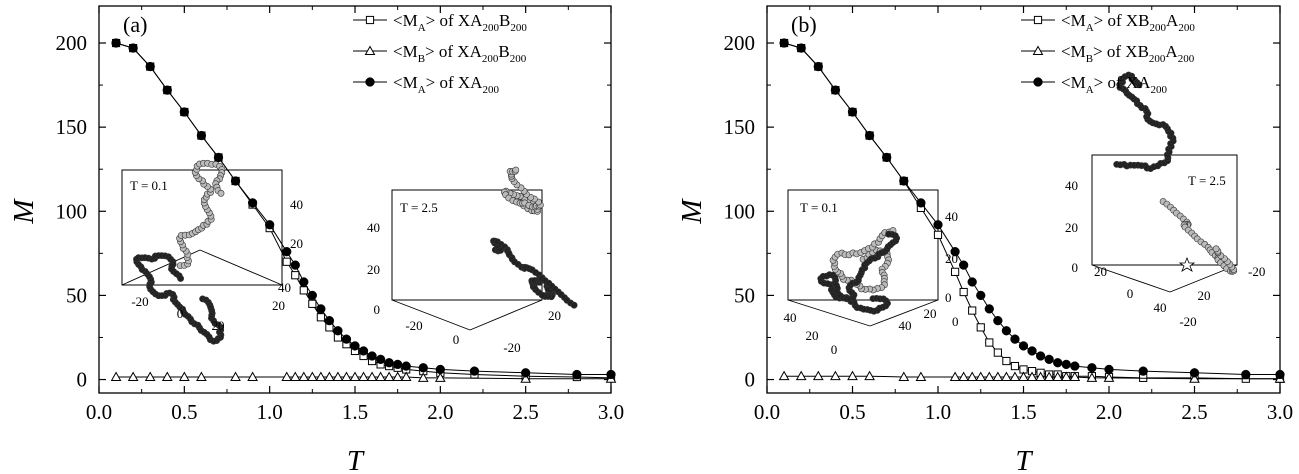 The image size is (1299, 474). Describe the element at coordinates (888, 234) in the screenshot. I see `chain-bead-black` at that location.